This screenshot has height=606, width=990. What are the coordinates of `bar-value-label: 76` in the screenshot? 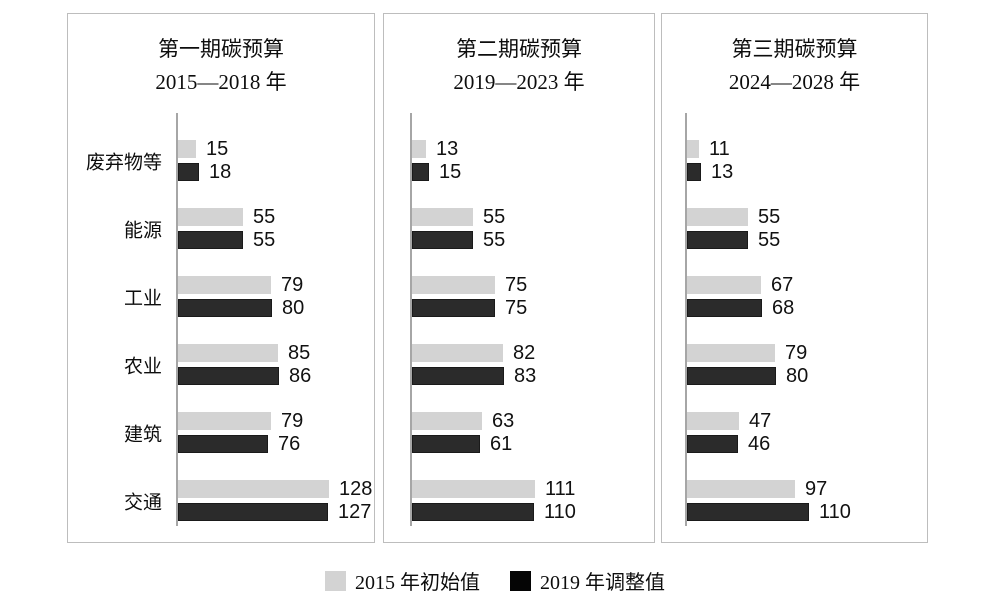 It's located at (289, 444).